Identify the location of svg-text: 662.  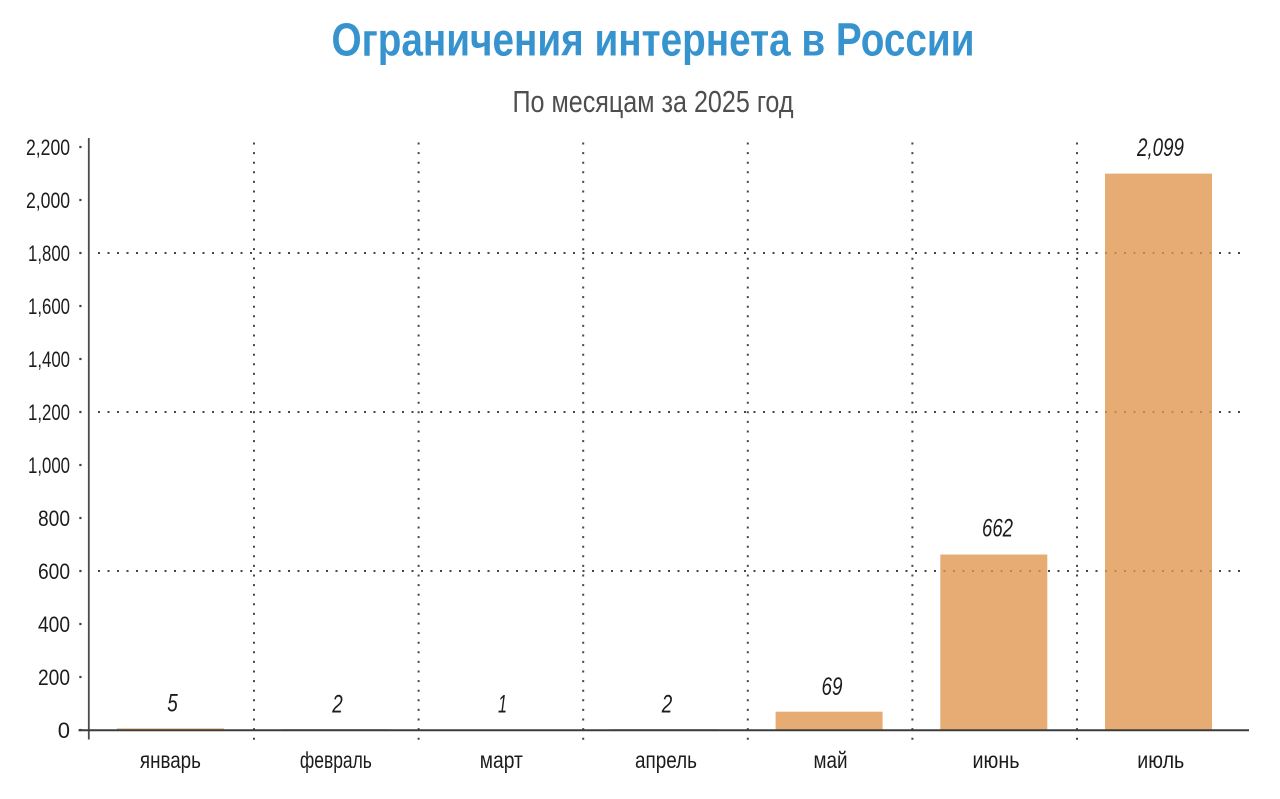
(997, 528).